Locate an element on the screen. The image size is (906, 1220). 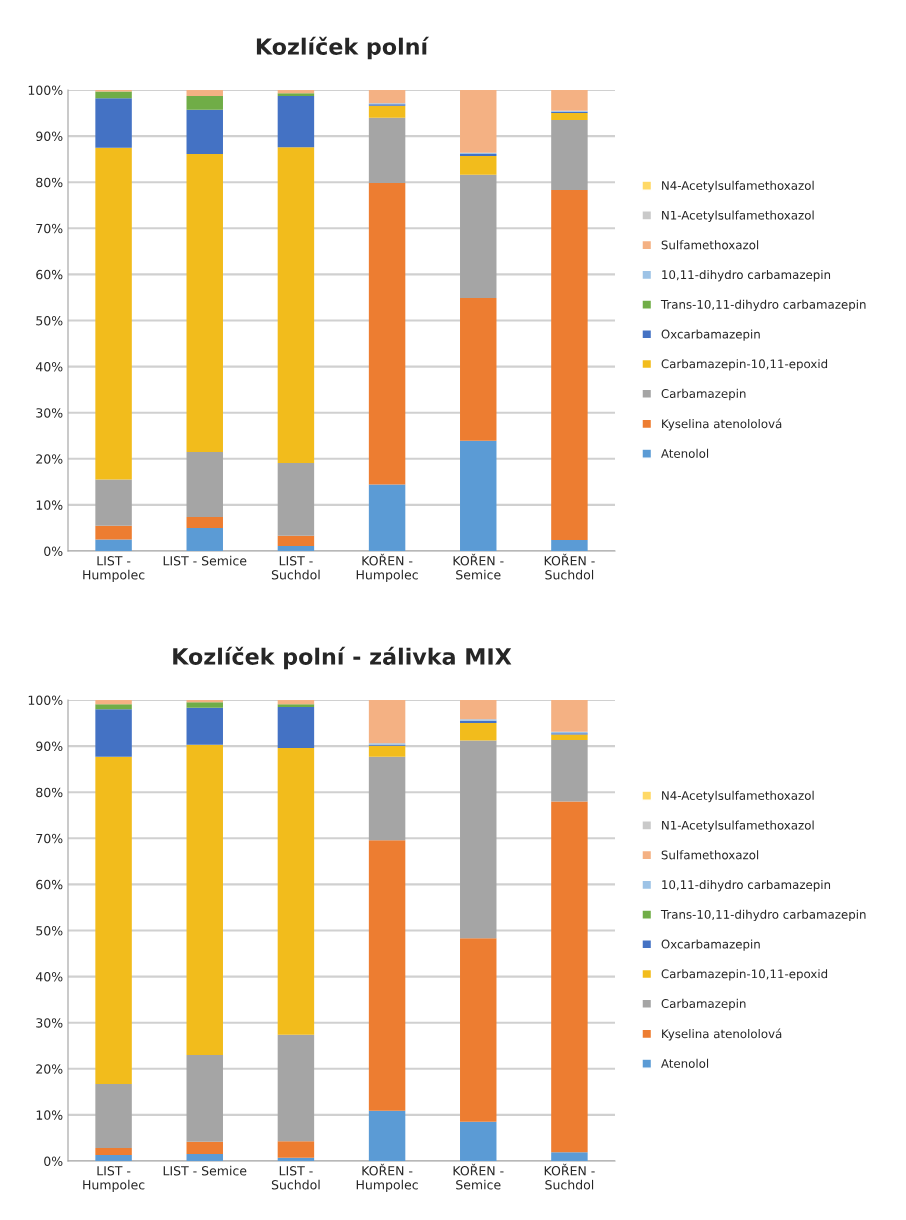
x-tick-label: KOŘEN - Suchdol is located at coordinates (569, 566).